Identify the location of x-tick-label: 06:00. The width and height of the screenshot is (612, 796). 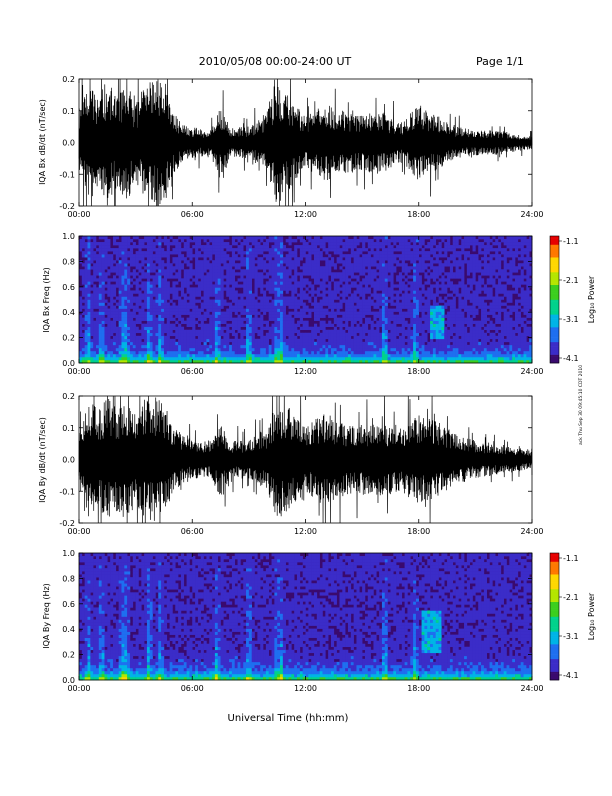
(192, 214).